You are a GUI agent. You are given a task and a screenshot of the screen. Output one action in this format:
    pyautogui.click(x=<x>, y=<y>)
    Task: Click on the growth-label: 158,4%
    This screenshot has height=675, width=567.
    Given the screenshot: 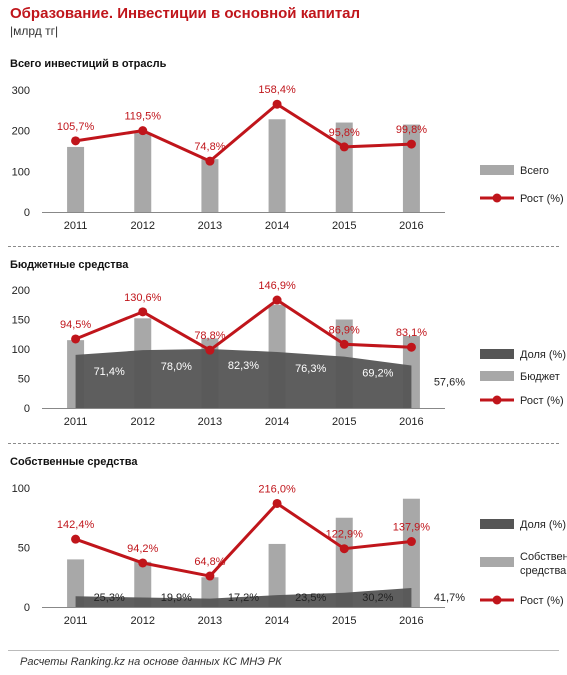 What is the action you would take?
    pyautogui.click(x=277, y=90)
    